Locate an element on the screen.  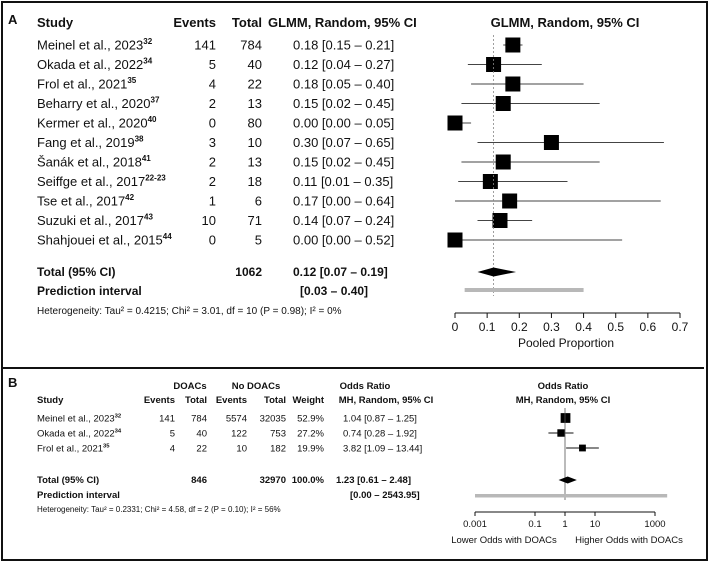
study-name-text: Tse et al., 2017 is located at coordinates (81, 201).